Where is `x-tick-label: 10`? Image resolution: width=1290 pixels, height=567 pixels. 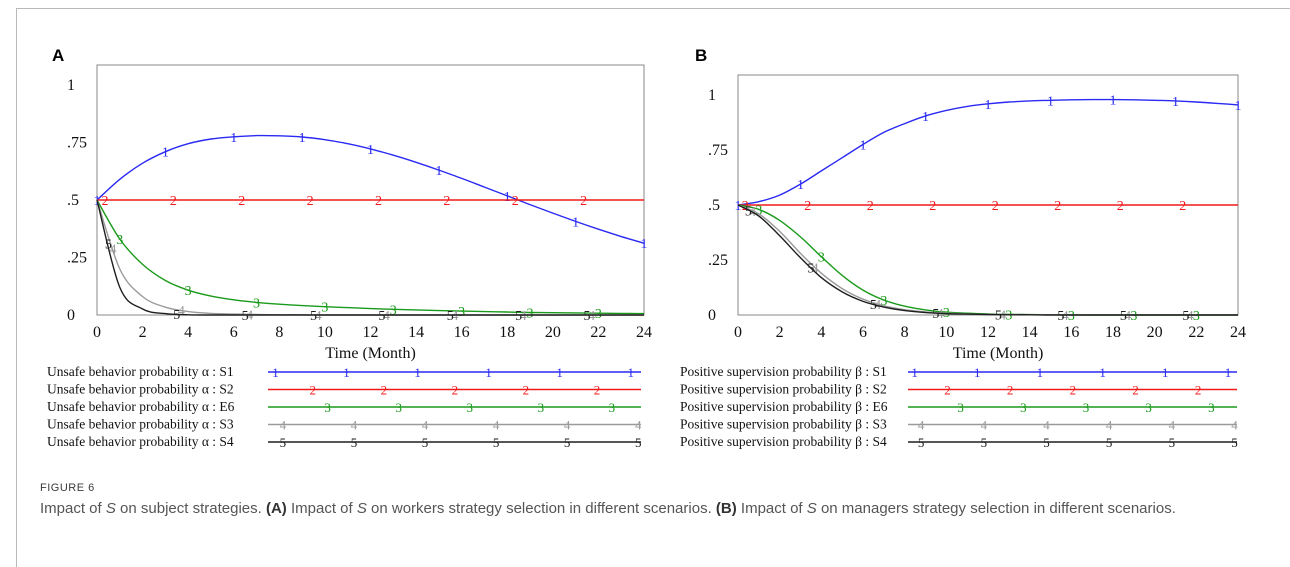 x-tick-label: 10 is located at coordinates (946, 332).